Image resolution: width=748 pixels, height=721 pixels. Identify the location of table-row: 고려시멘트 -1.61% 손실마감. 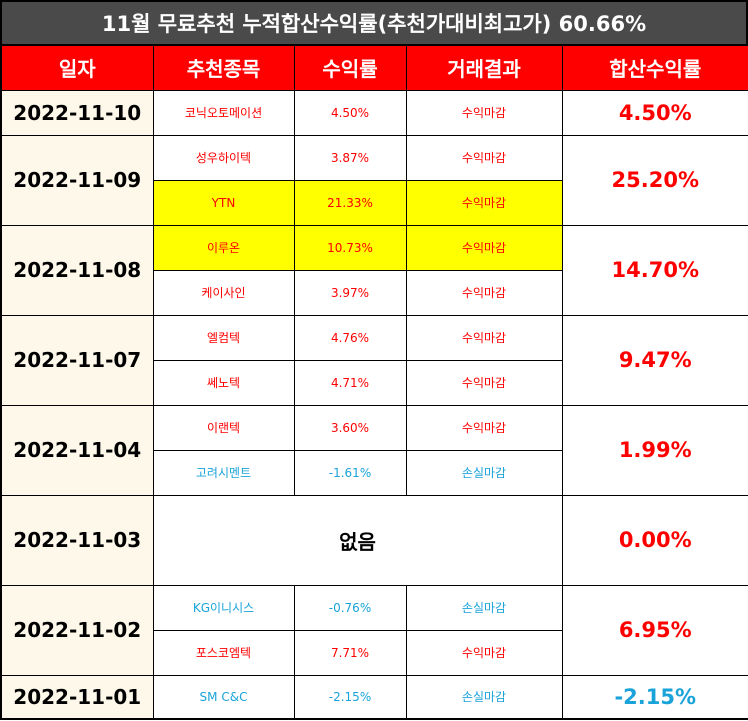
(374, 472).